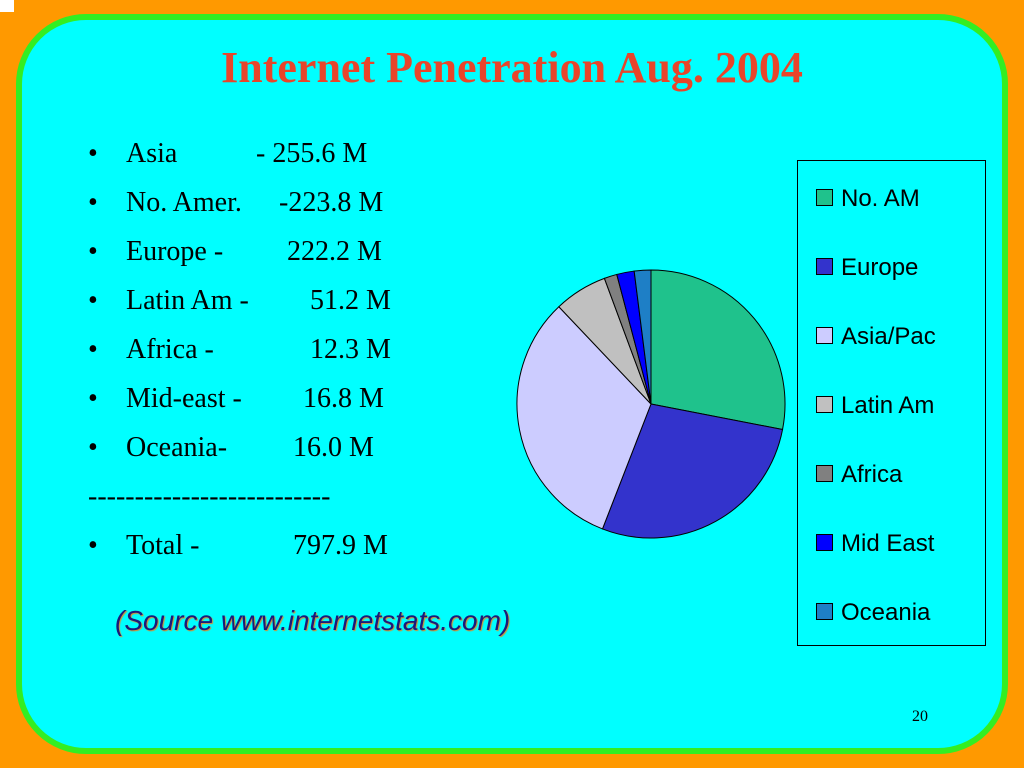 This screenshot has width=1024, height=768. What do you see at coordinates (880, 267) in the screenshot?
I see `legend-label: Europe` at bounding box center [880, 267].